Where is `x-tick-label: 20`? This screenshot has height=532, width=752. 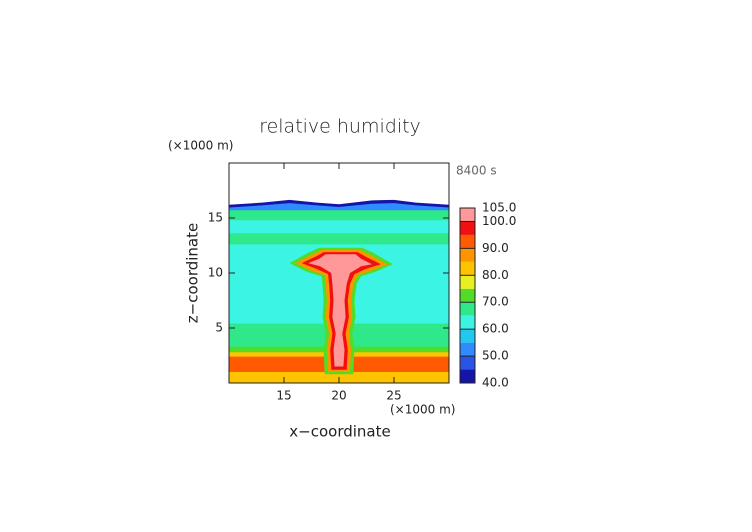 x-tick-label: 20 is located at coordinates (338, 396).